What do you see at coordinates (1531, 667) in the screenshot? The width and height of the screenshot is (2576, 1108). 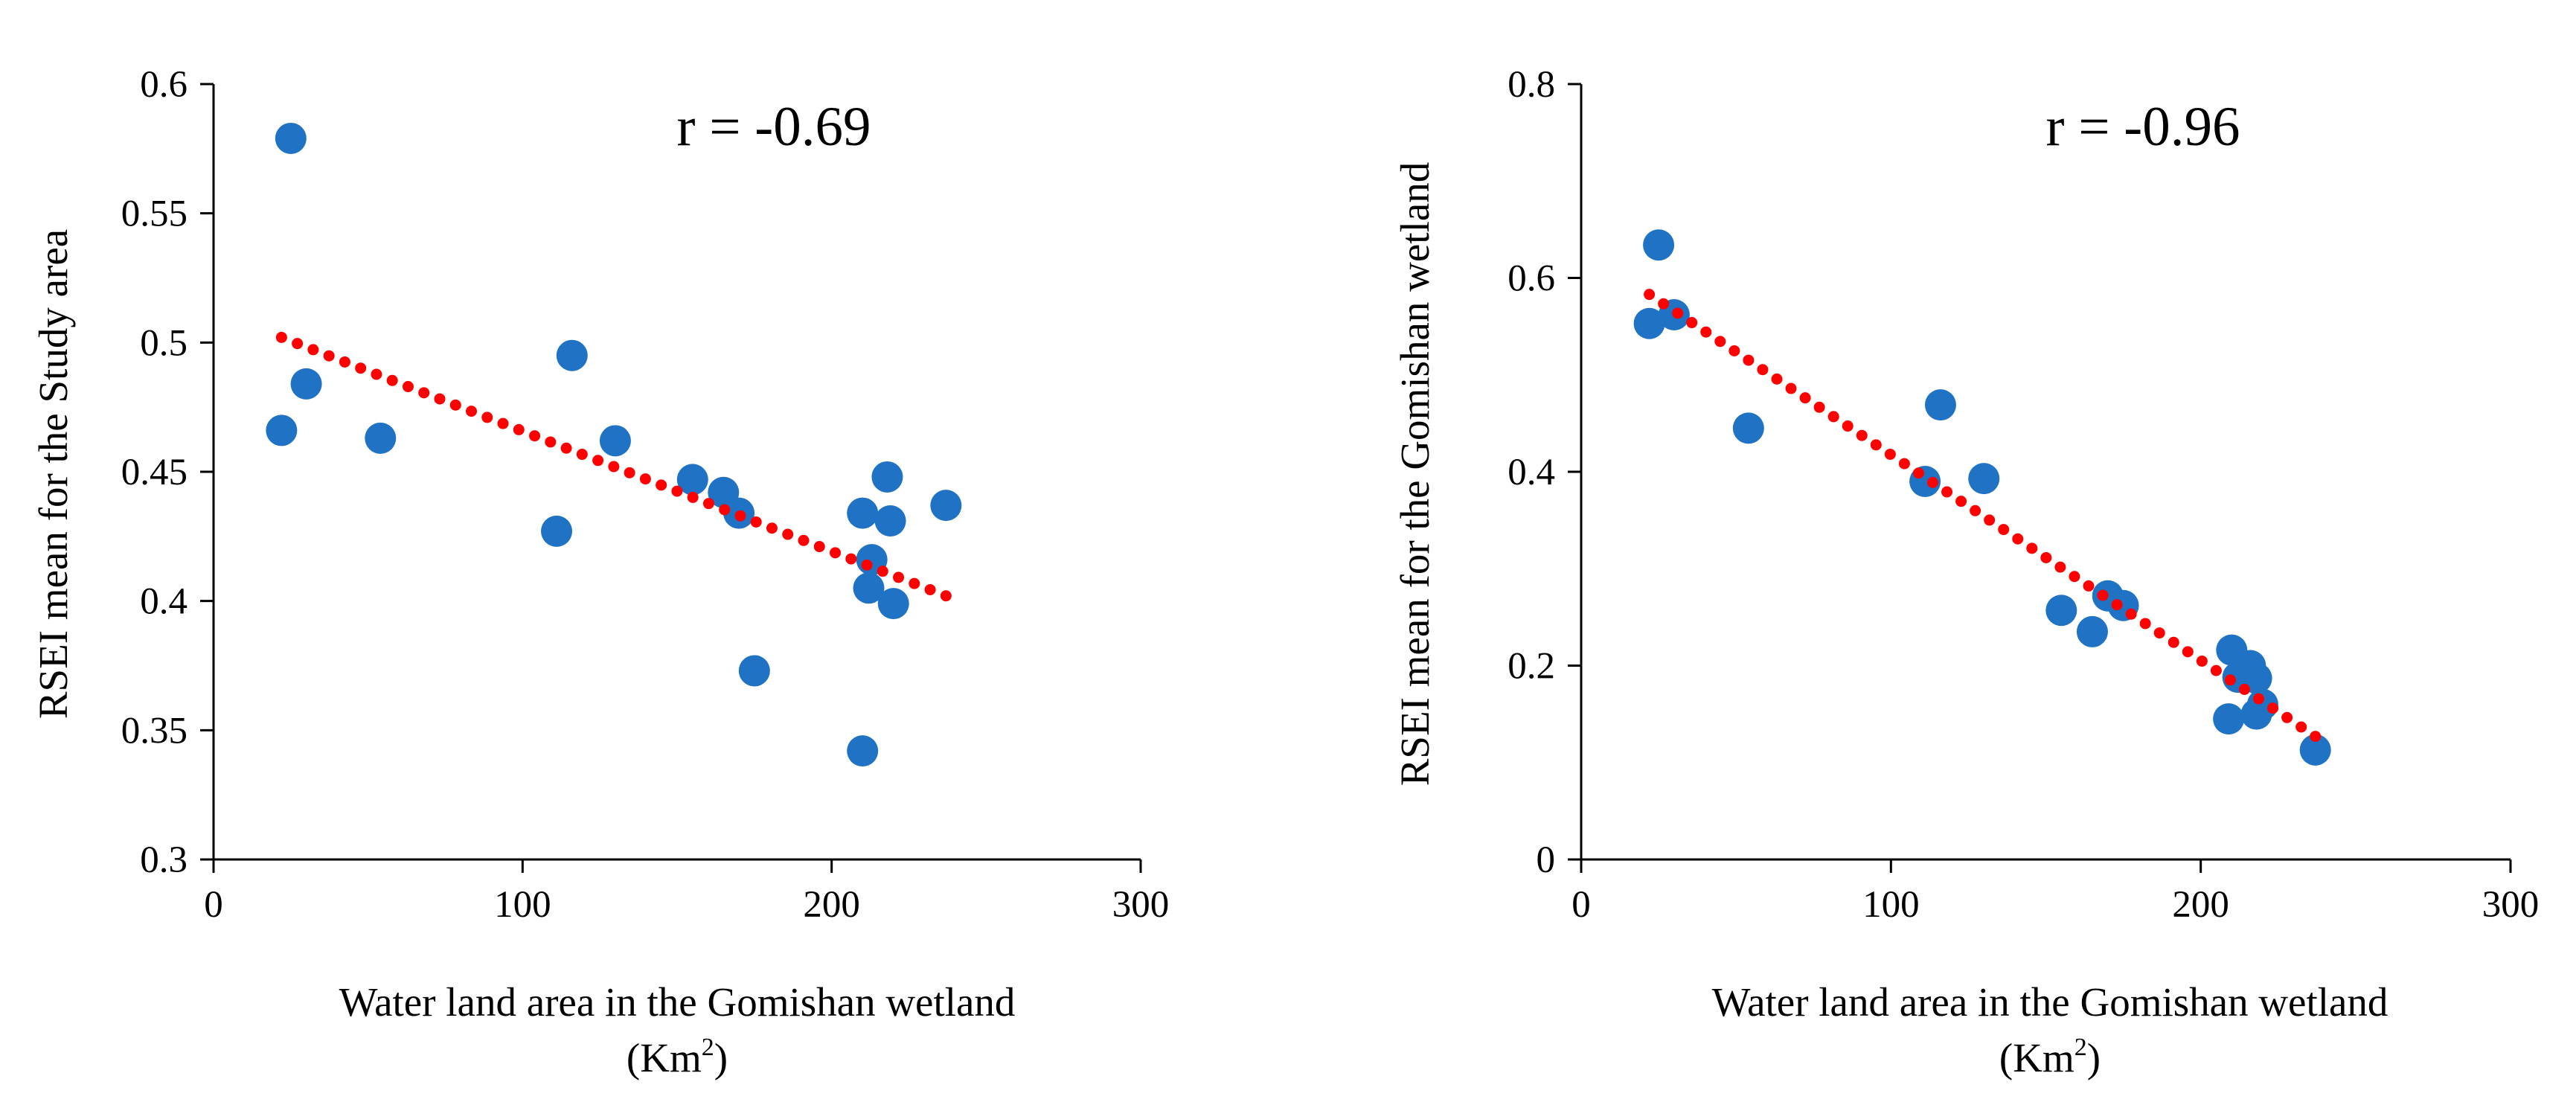 I see `y-tick-label: 0.2` at bounding box center [1531, 667].